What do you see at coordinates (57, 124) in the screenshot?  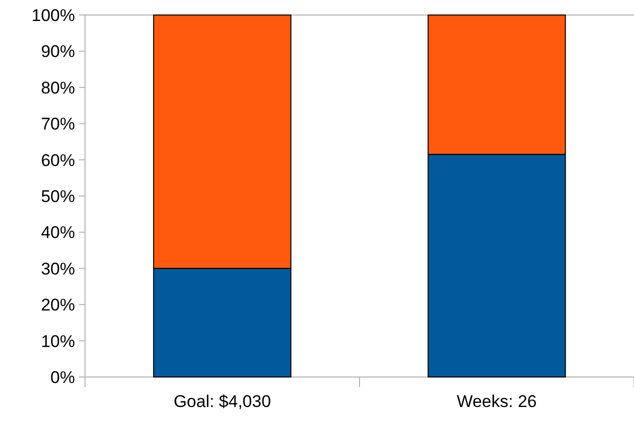 I see `y-tick-label: 70%` at bounding box center [57, 124].